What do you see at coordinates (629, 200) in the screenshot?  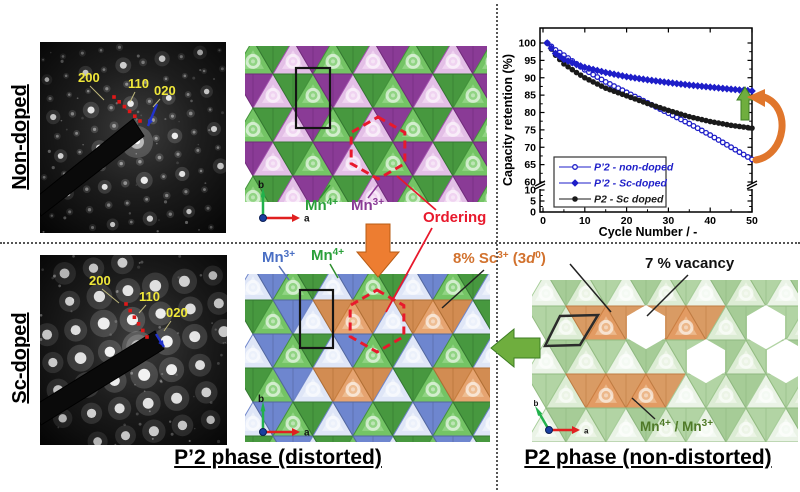 I see `svg-text: P2 - Sc doped` at bounding box center [629, 200].